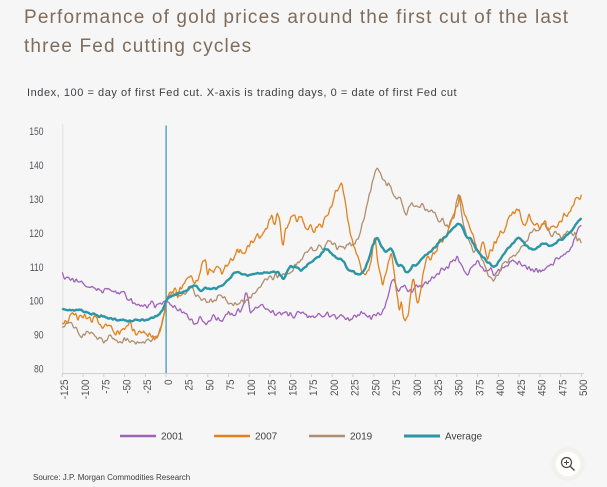 The width and height of the screenshot is (607, 487). What do you see at coordinates (211, 384) in the screenshot?
I see `svg-text: 50` at bounding box center [211, 384].